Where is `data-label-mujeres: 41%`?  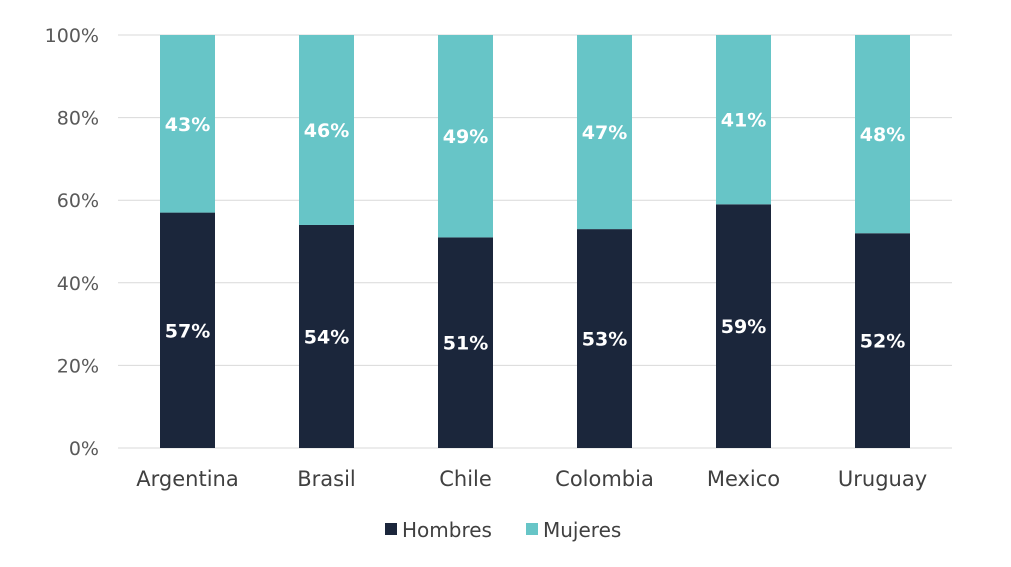 data-label-mujeres: 41% is located at coordinates (743, 121).